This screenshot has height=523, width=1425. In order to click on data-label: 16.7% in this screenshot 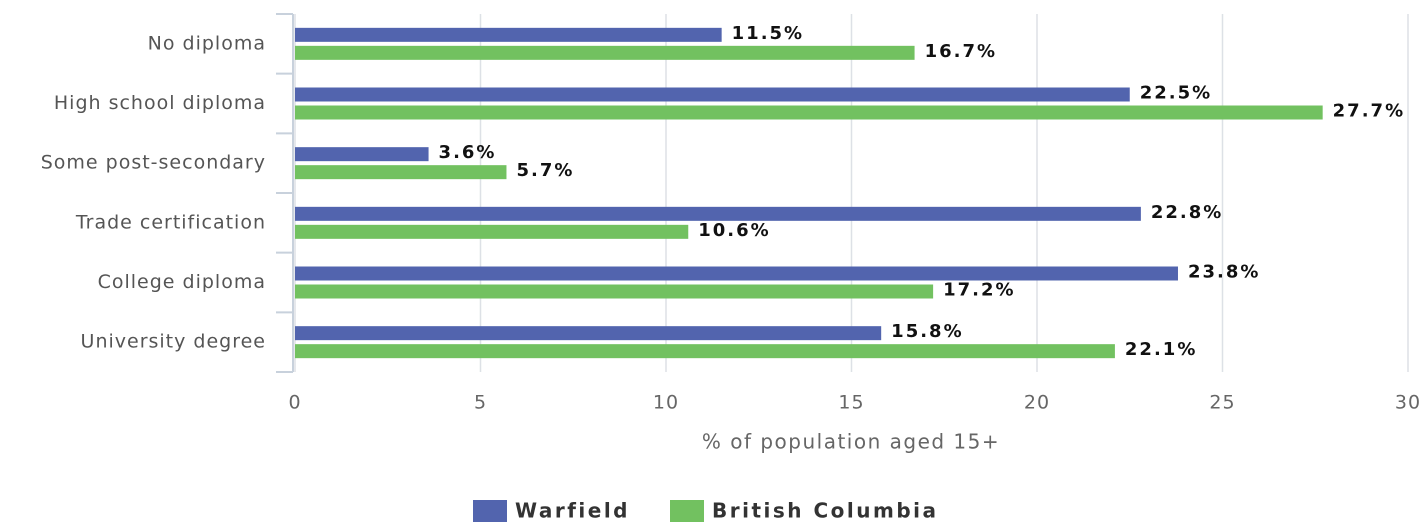, I will do `click(961, 51)`.